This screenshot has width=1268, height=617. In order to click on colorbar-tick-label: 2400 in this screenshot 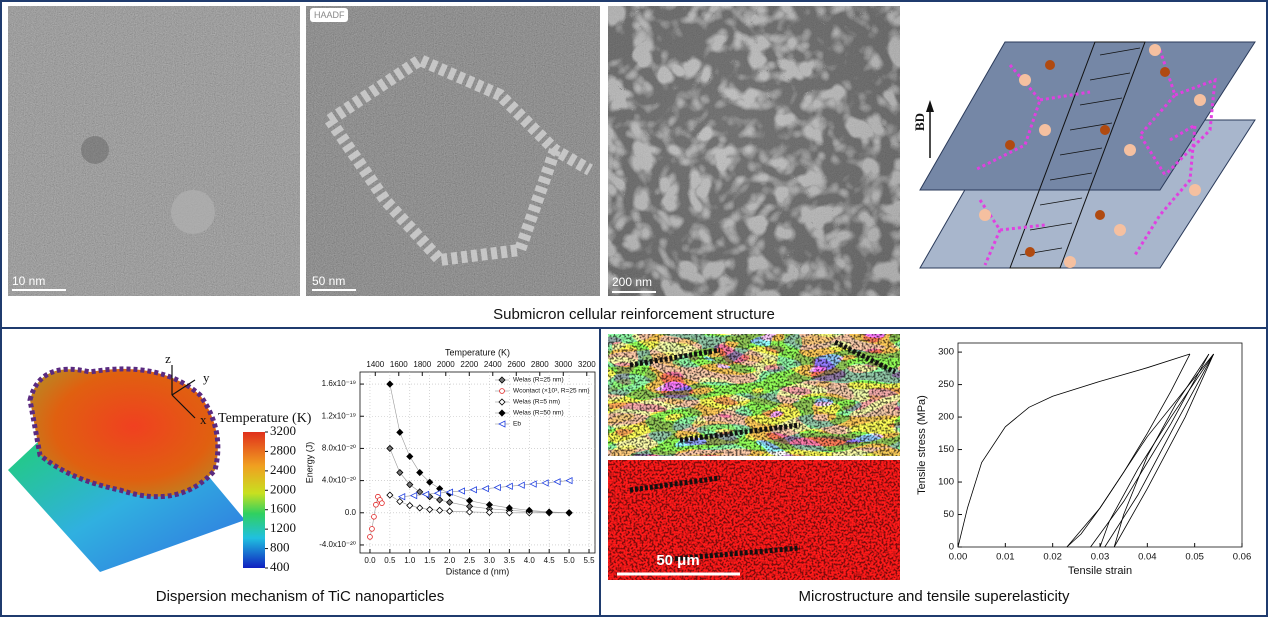, I will do `click(283, 469)`.